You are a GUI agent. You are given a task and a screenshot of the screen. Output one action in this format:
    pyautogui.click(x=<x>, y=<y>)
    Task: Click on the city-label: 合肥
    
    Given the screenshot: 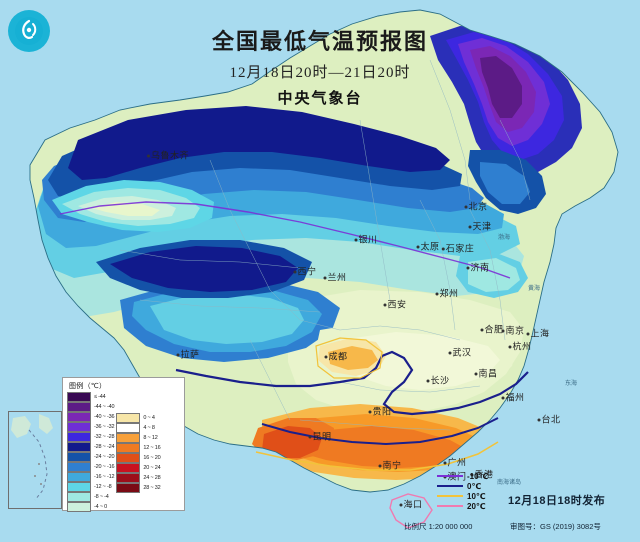 What is the action you would take?
    pyautogui.click(x=492, y=329)
    